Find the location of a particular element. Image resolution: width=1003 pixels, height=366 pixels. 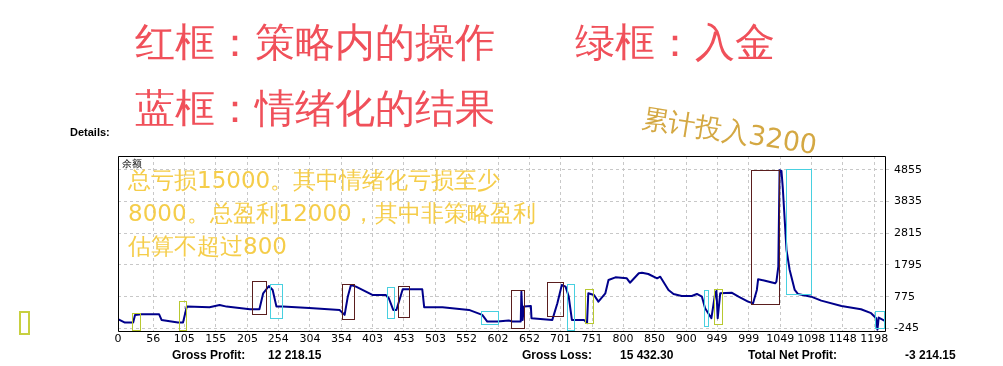

x-tick-label: 751 is located at coordinates (592, 339).